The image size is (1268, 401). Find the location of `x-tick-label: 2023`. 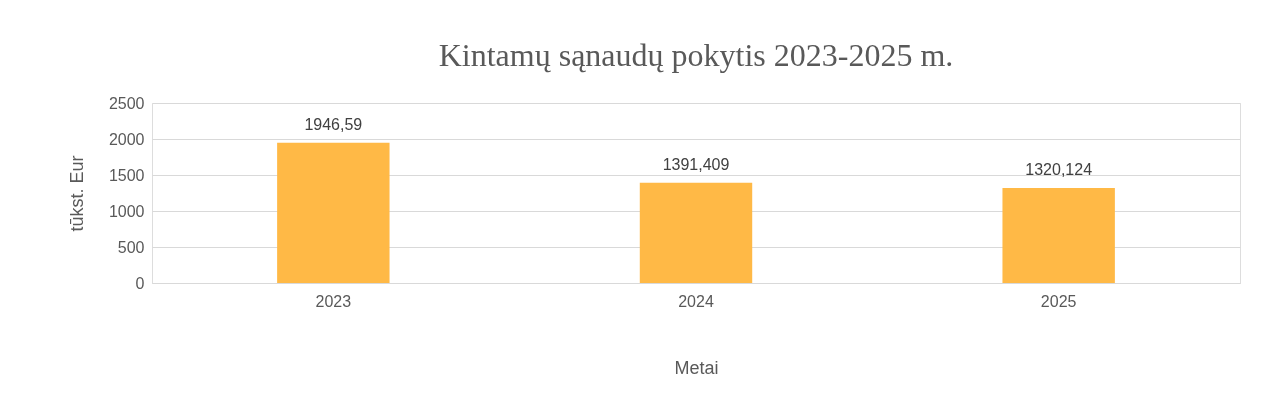

x-tick-label: 2023 is located at coordinates (333, 301).